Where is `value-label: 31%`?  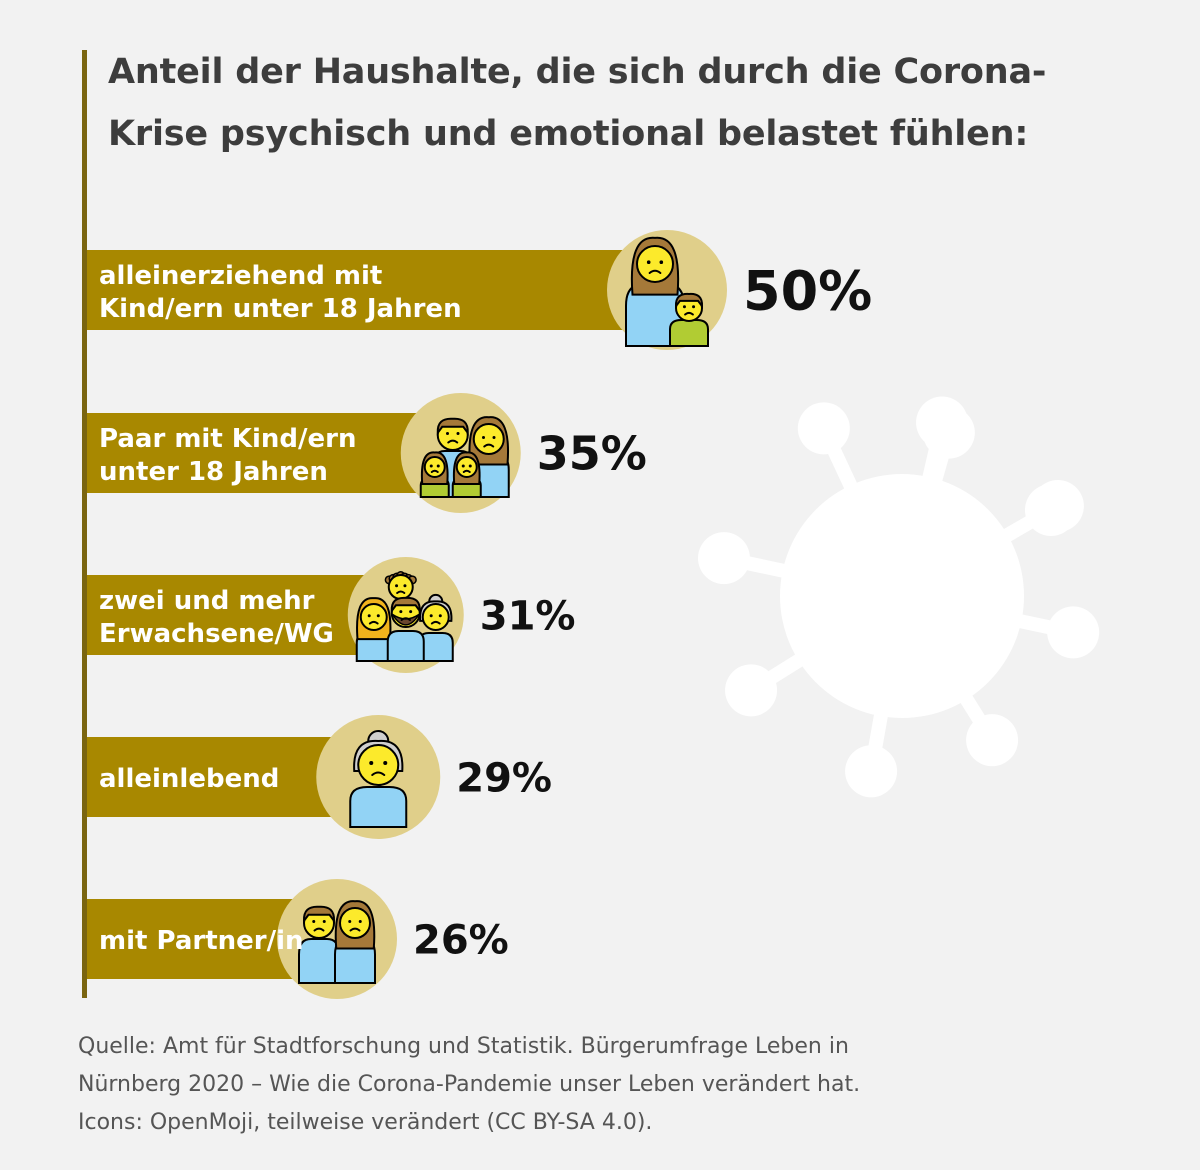
value-label: 31% is located at coordinates (528, 616).